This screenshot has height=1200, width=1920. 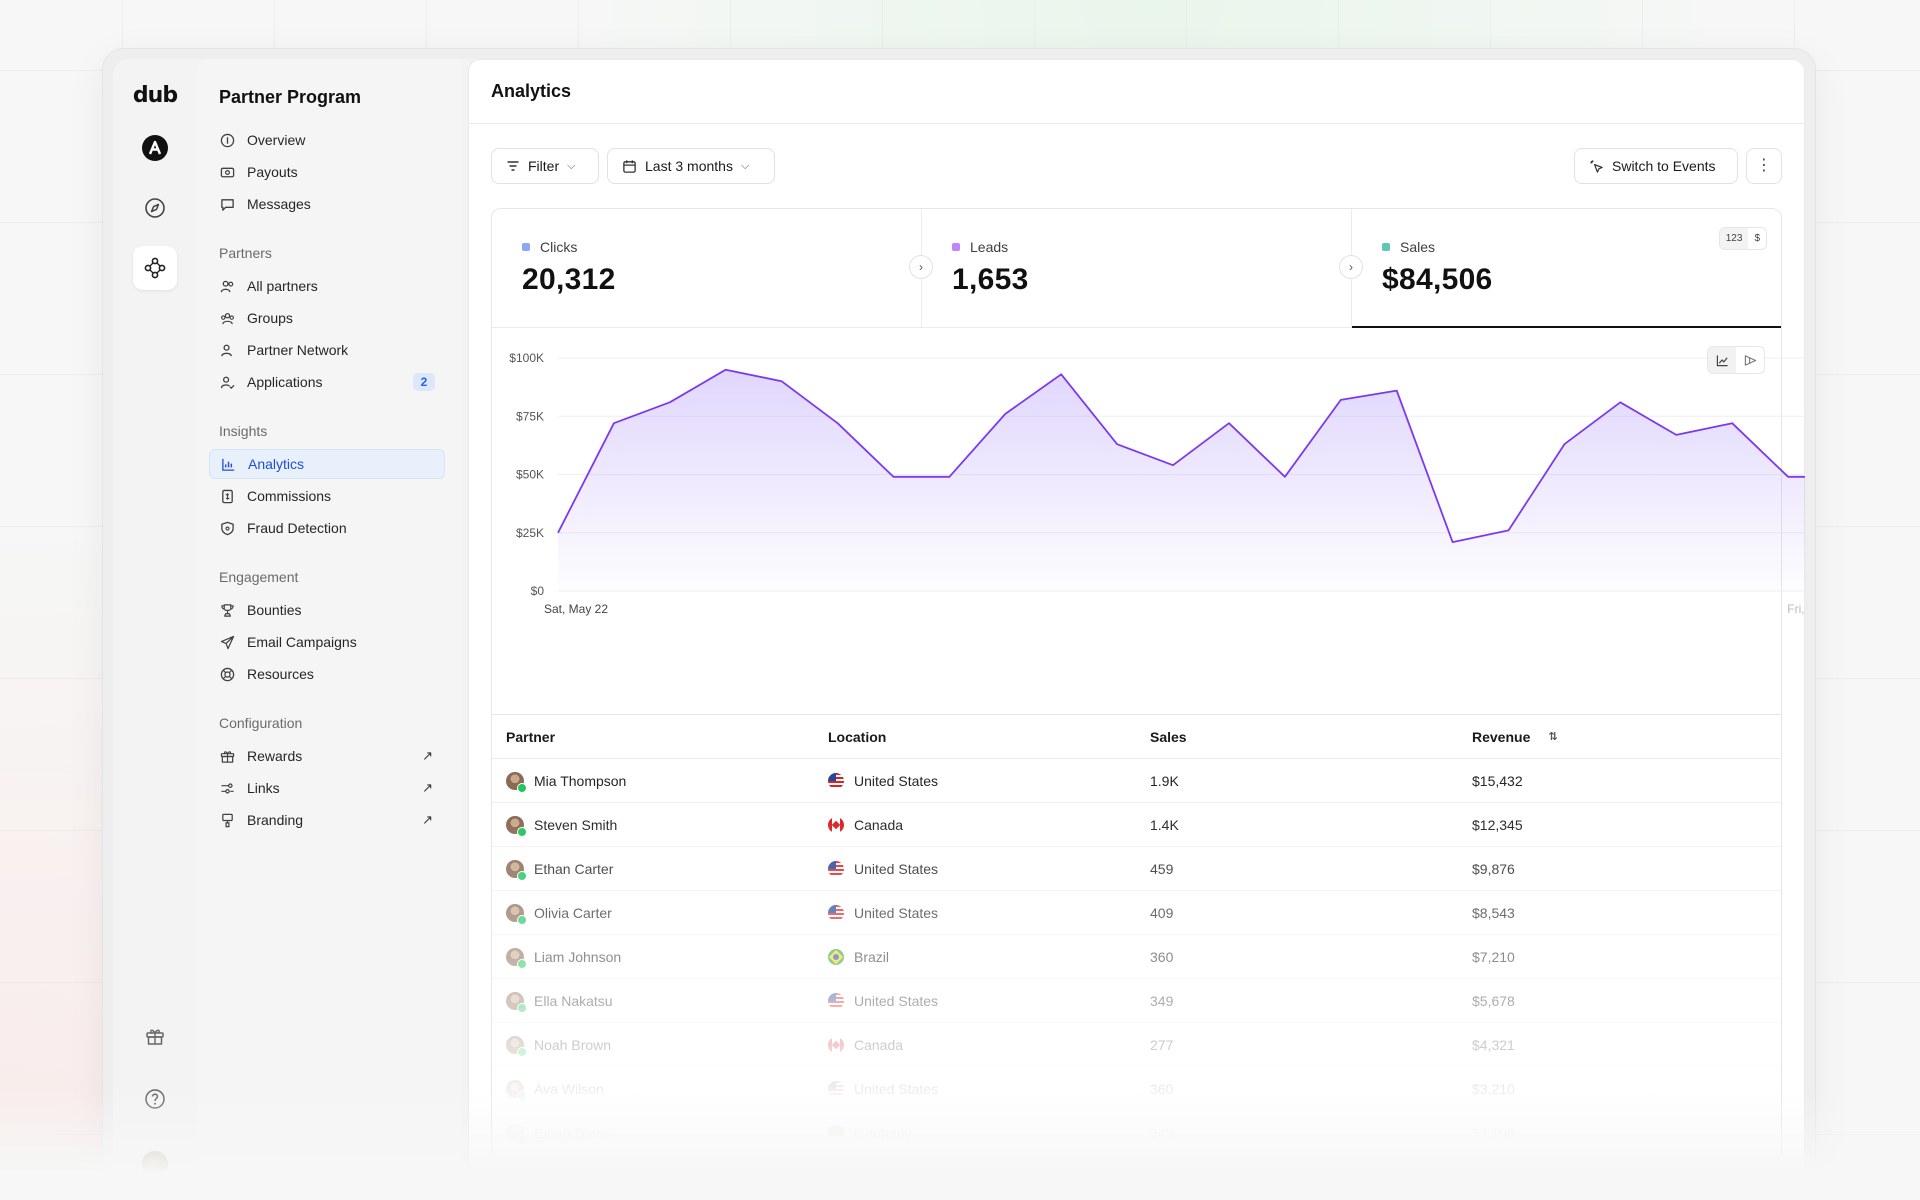 What do you see at coordinates (1566, 268) in the screenshot?
I see `stat-card-sales: Sales $84,506 123 $` at bounding box center [1566, 268].